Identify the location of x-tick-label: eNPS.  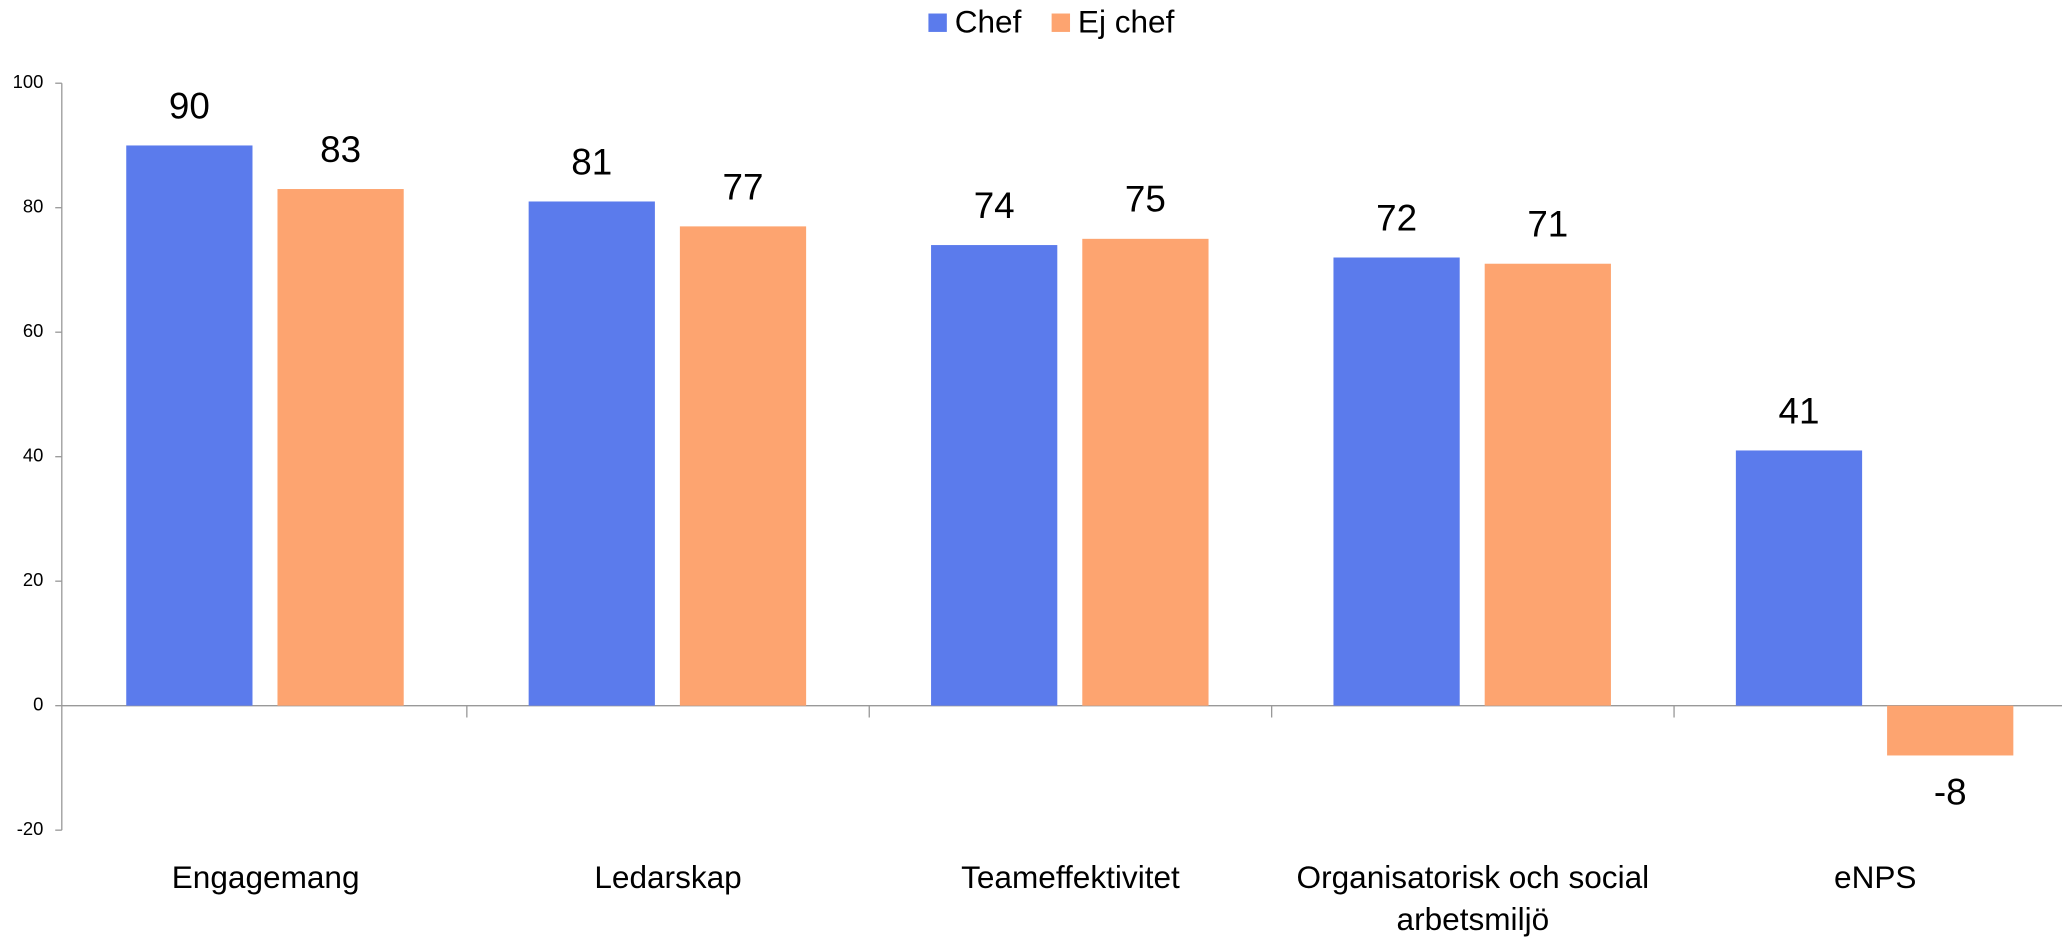
(1875, 878).